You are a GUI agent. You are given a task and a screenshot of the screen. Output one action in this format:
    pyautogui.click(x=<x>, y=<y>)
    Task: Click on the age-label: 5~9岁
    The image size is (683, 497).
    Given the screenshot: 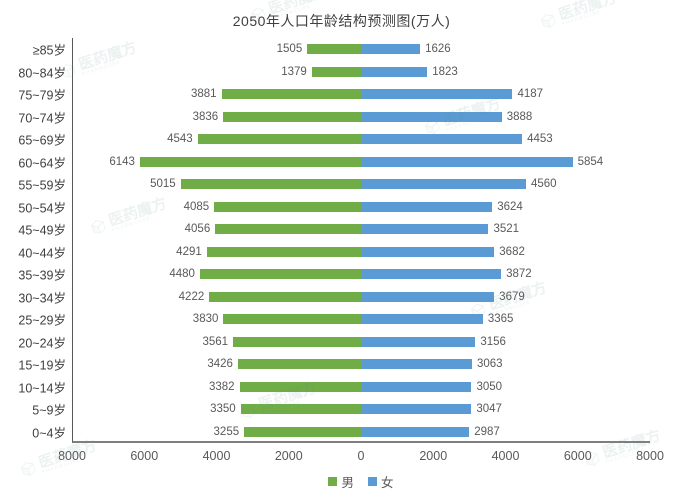 What is the action you would take?
    pyautogui.click(x=49, y=410)
    